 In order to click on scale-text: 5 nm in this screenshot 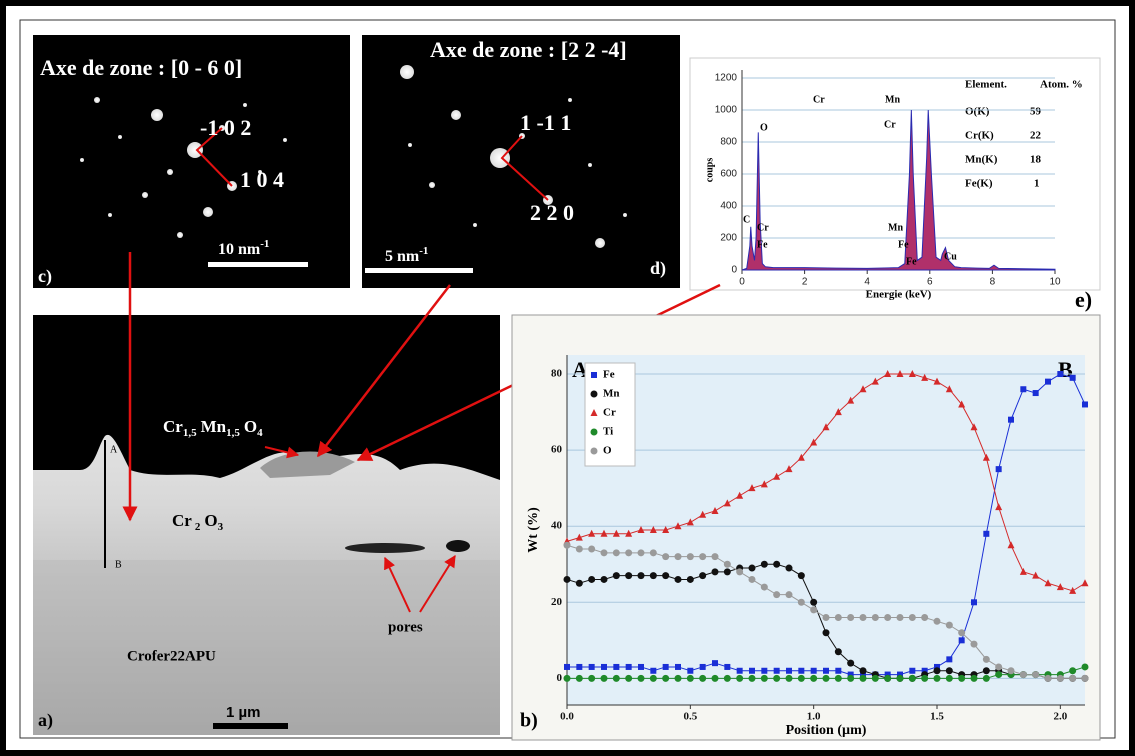, I will do `click(402, 256)`.